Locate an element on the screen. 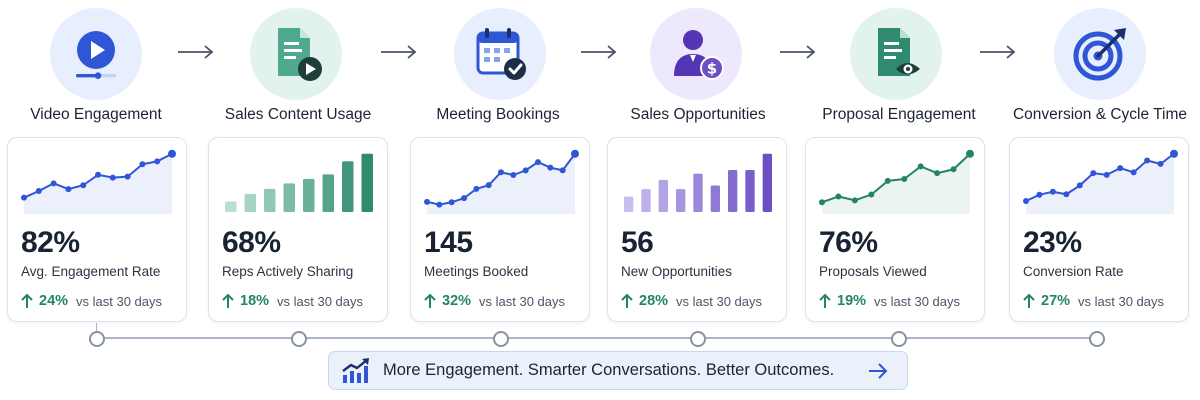  timeline-line is located at coordinates (596, 338).